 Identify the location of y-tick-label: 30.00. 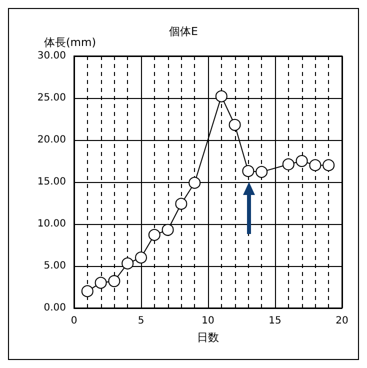
(51, 56).